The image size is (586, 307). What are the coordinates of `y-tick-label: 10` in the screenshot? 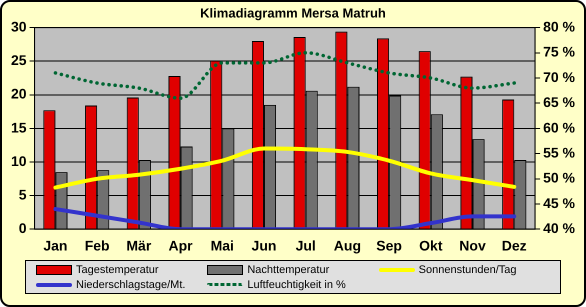 It's located at (18, 160).